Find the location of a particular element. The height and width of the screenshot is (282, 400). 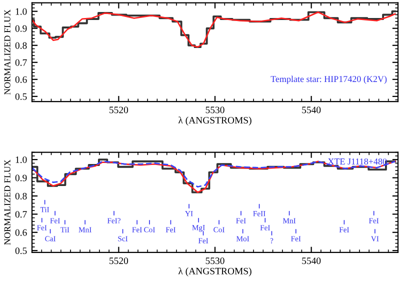

annotation: Template star: HIP17420 (K2V) is located at coordinates (328, 80).